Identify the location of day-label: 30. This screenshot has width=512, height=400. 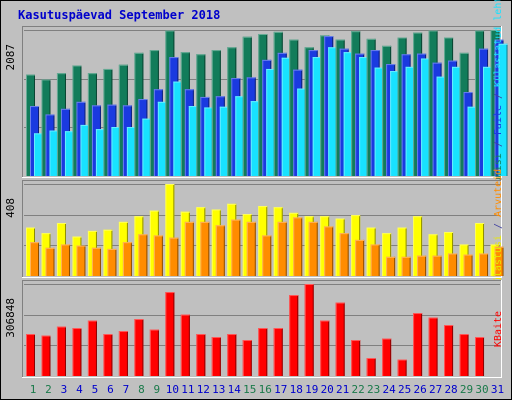
(481, 389).